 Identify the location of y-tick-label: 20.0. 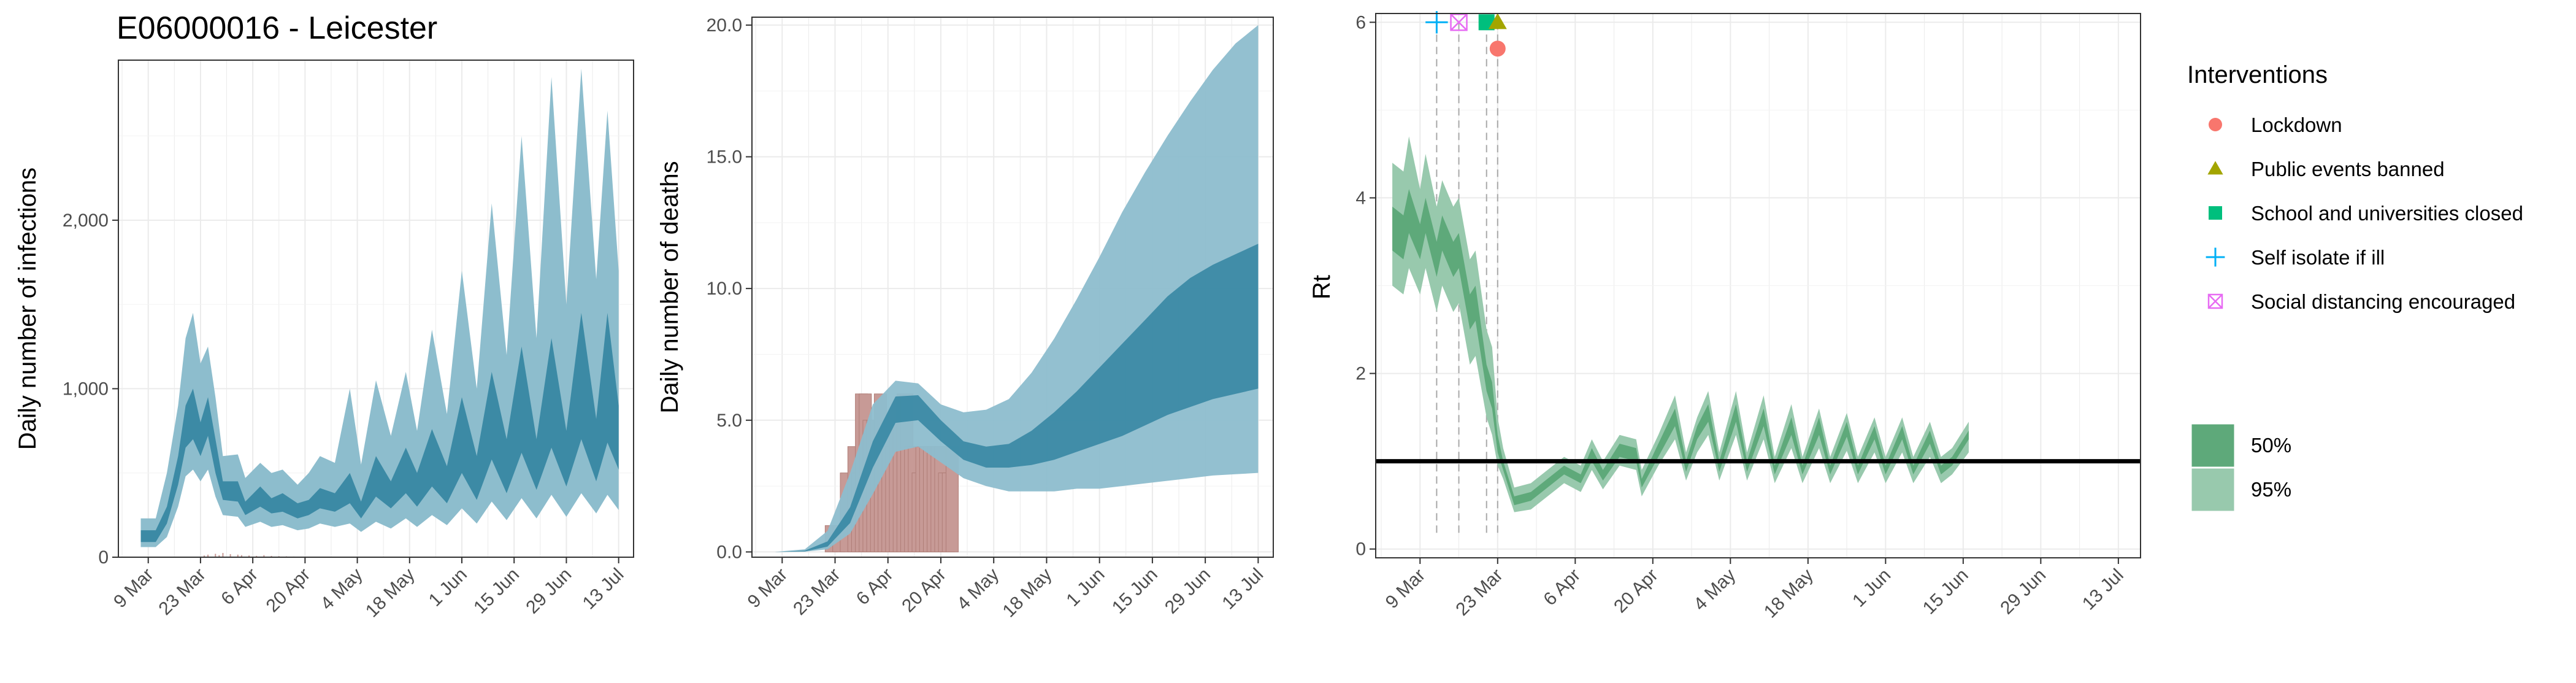
(724, 25).